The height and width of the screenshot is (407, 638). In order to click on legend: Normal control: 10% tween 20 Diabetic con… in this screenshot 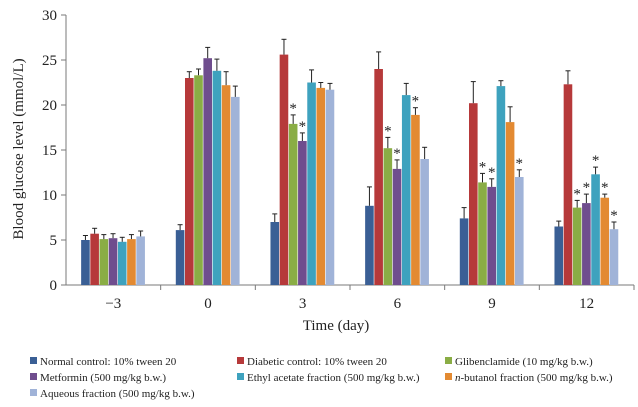, I will do `click(321, 378)`.